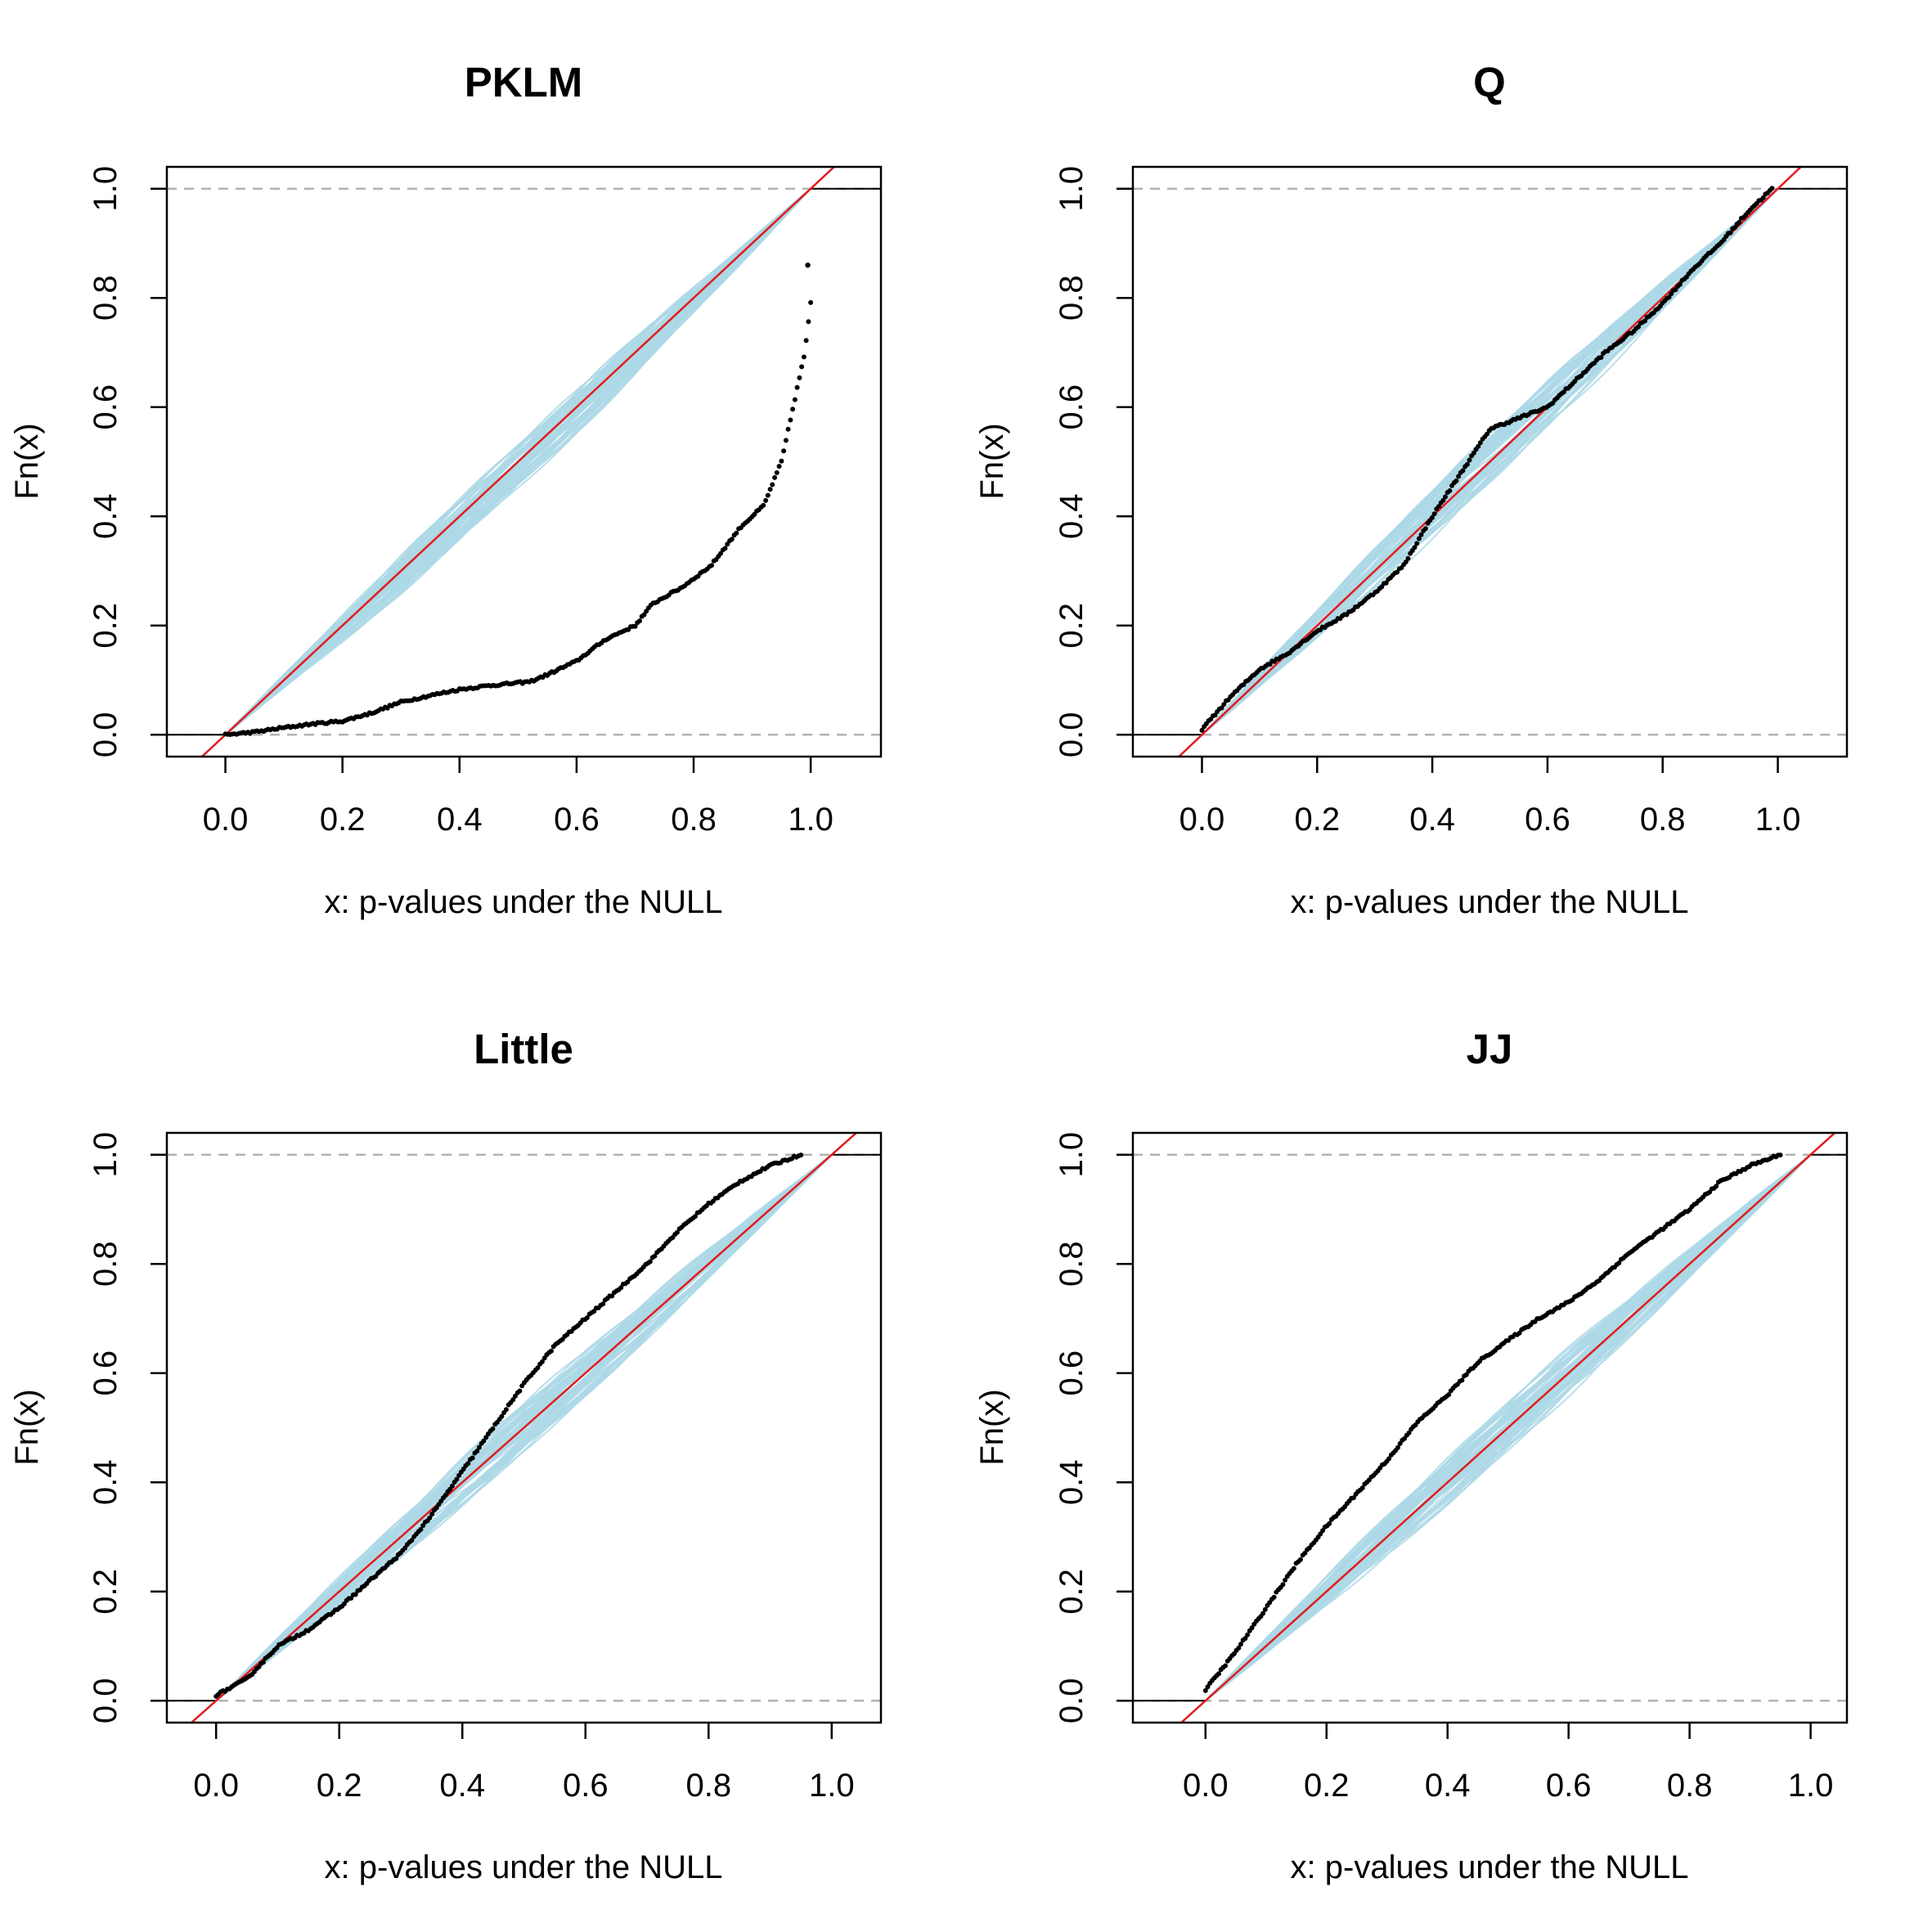  I want to click on plot-title: Q, so click(1490, 82).